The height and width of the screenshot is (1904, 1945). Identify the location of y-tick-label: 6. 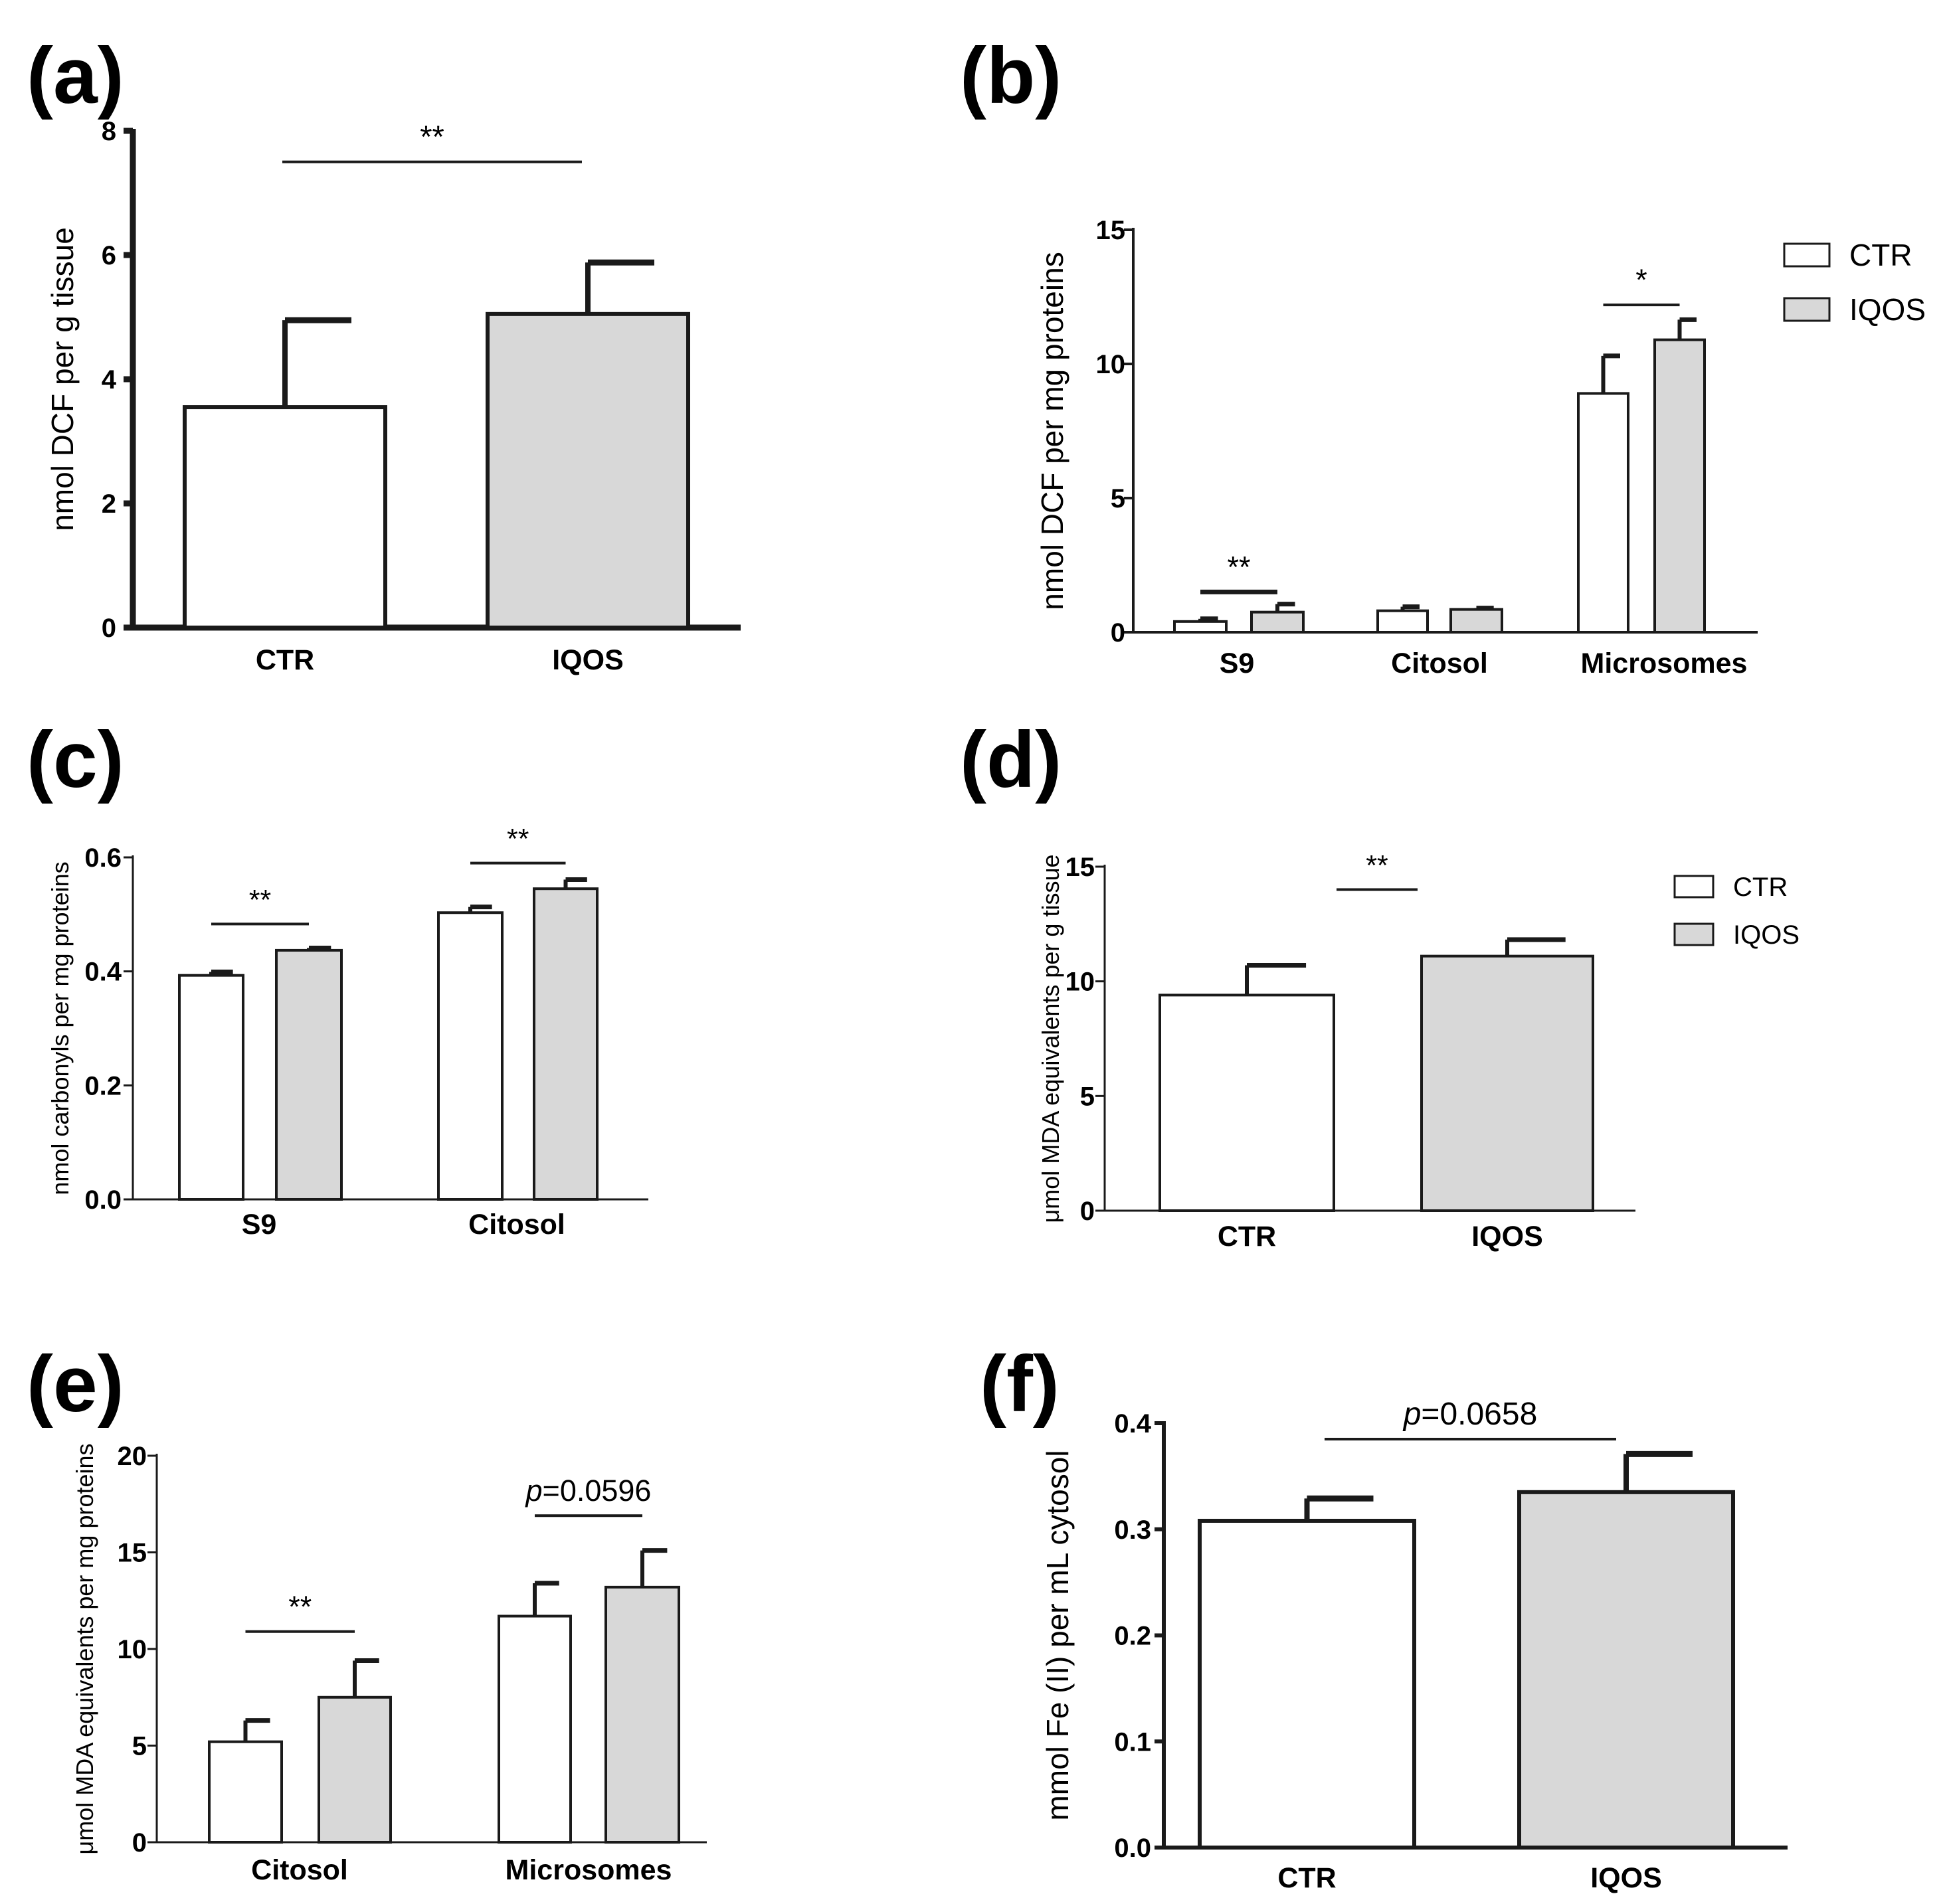
(109, 255).